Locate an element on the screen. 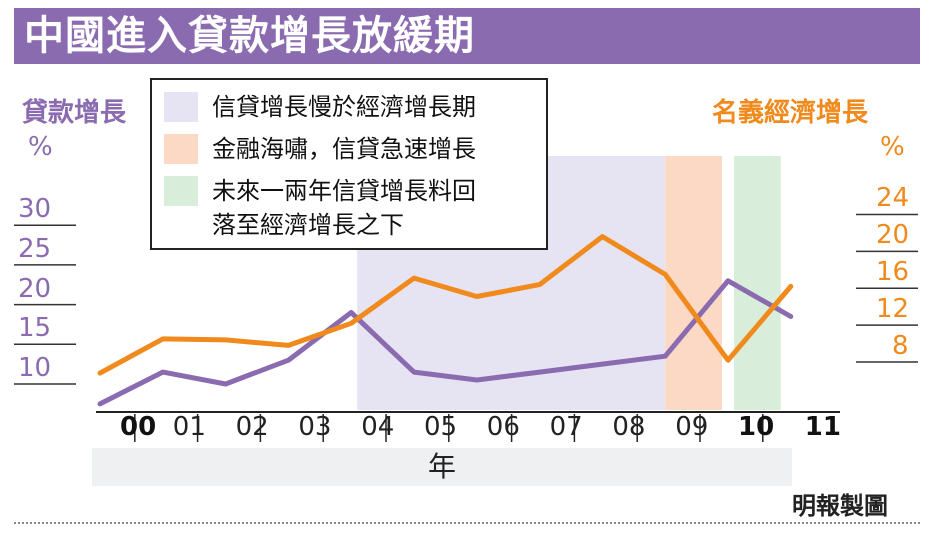 This screenshot has width=938, height=540. x-tick-label: 11 is located at coordinates (822, 427).